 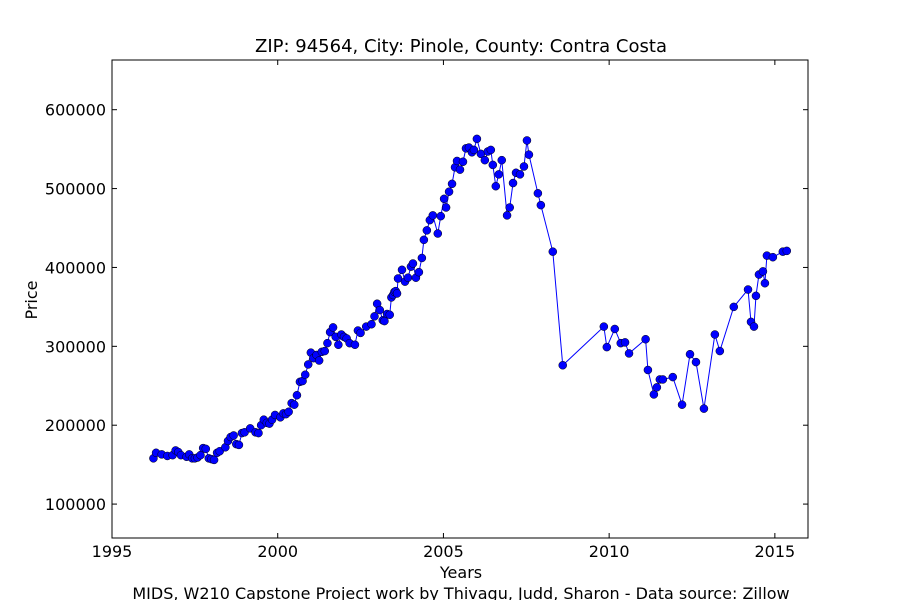 I want to click on y-tick-label: 600000, so click(x=75, y=110).